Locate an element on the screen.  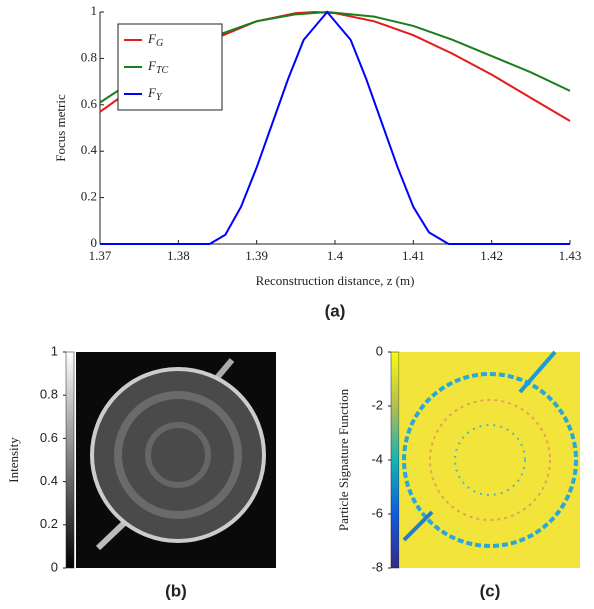
colorbar-label: Particle Signature Function is located at coordinates (343, 459).